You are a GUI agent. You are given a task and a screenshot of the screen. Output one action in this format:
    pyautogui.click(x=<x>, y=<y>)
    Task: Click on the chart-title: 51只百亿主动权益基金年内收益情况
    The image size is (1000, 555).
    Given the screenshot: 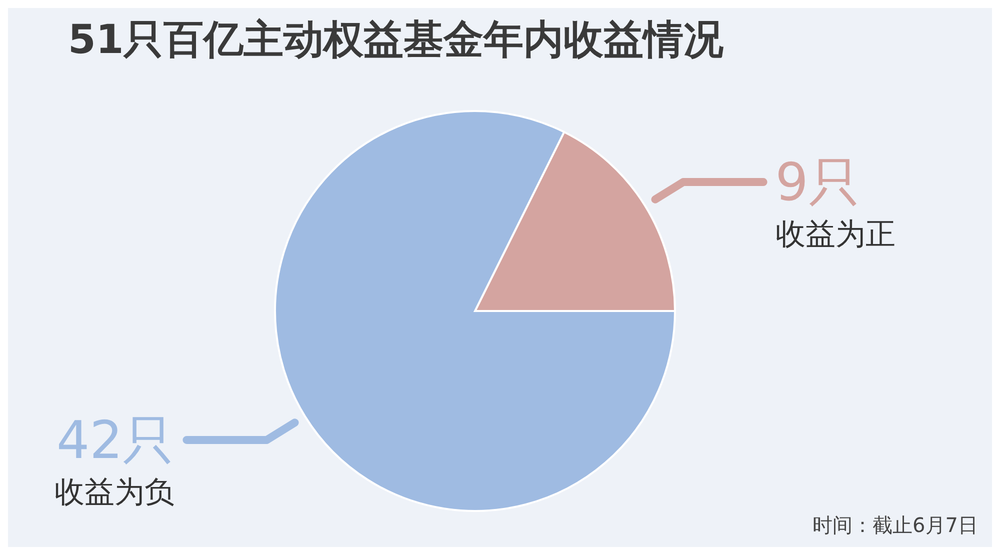 What is the action you would take?
    pyautogui.click(x=396, y=40)
    